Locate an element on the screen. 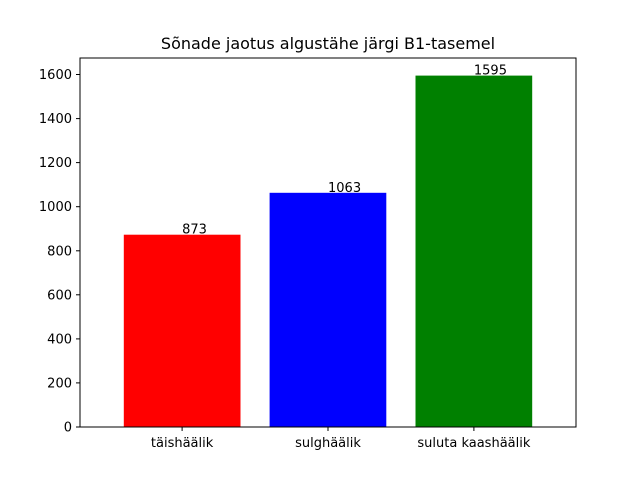  y-tick-label-8: 1400 is located at coordinates (55, 119).